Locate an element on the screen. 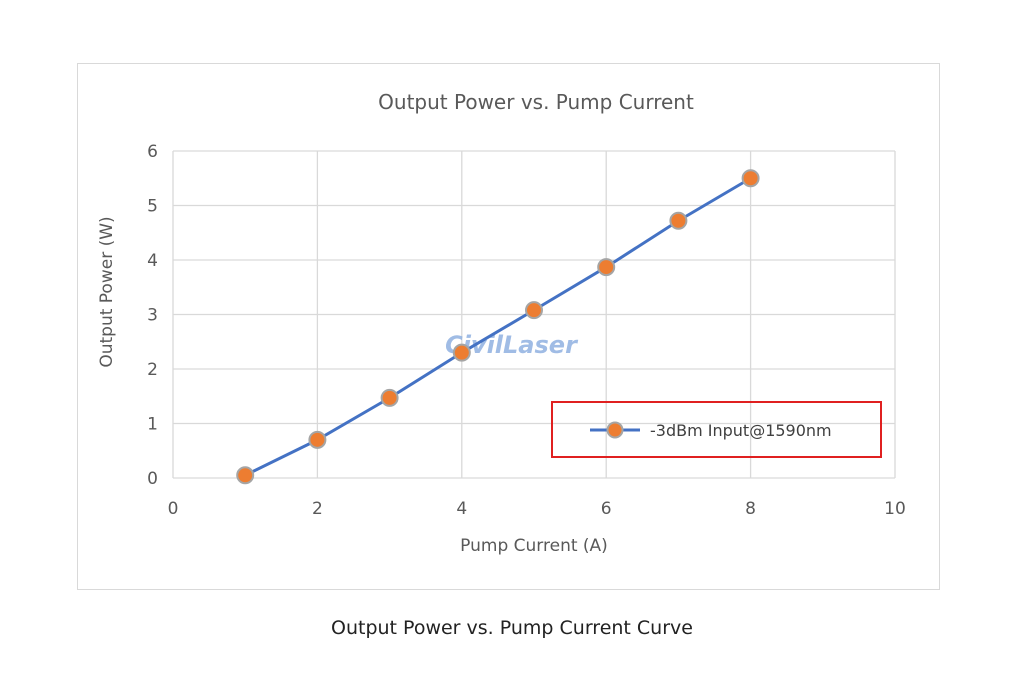 This screenshot has height=689, width=1024. x-tick-label: 8 is located at coordinates (750, 509).